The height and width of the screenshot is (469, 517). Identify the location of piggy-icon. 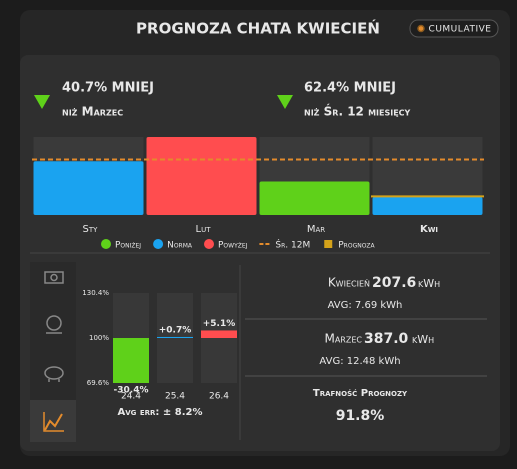
(54, 374).